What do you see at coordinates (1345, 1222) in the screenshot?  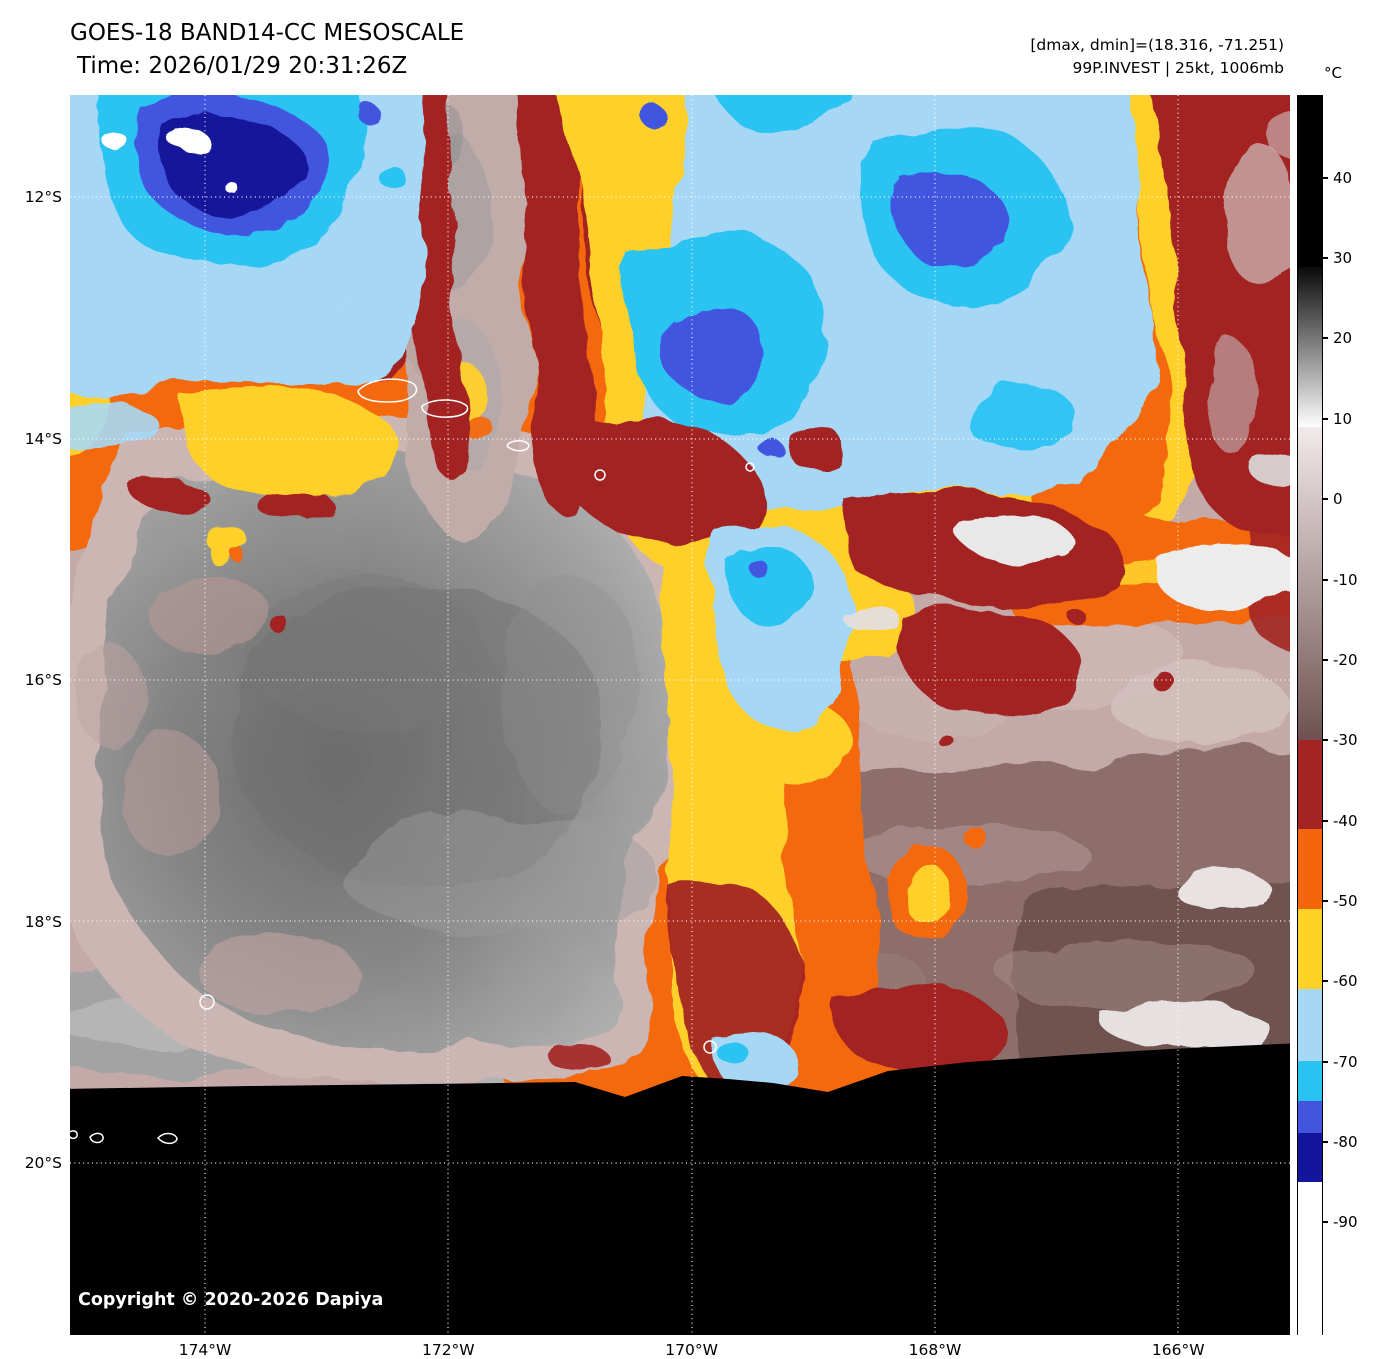 I see `colorbar-tick-label: -90` at bounding box center [1345, 1222].